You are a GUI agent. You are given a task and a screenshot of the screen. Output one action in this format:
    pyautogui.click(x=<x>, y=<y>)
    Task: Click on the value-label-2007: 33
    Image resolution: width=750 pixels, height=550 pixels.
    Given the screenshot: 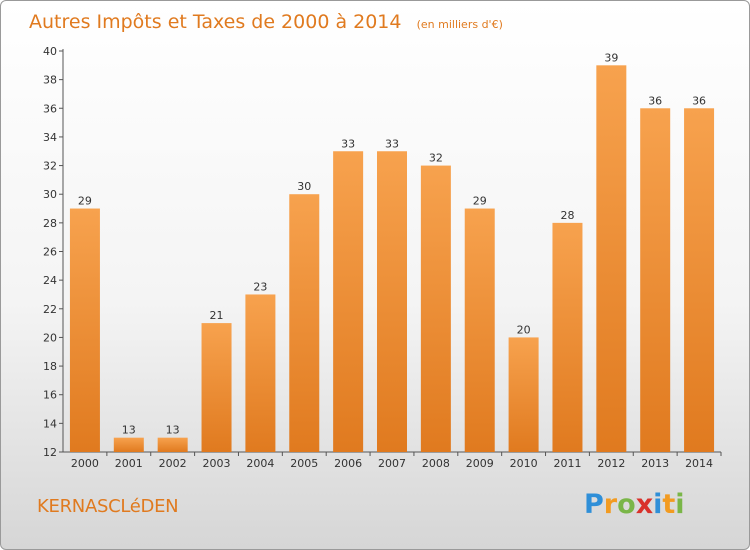 What is the action you would take?
    pyautogui.click(x=392, y=143)
    